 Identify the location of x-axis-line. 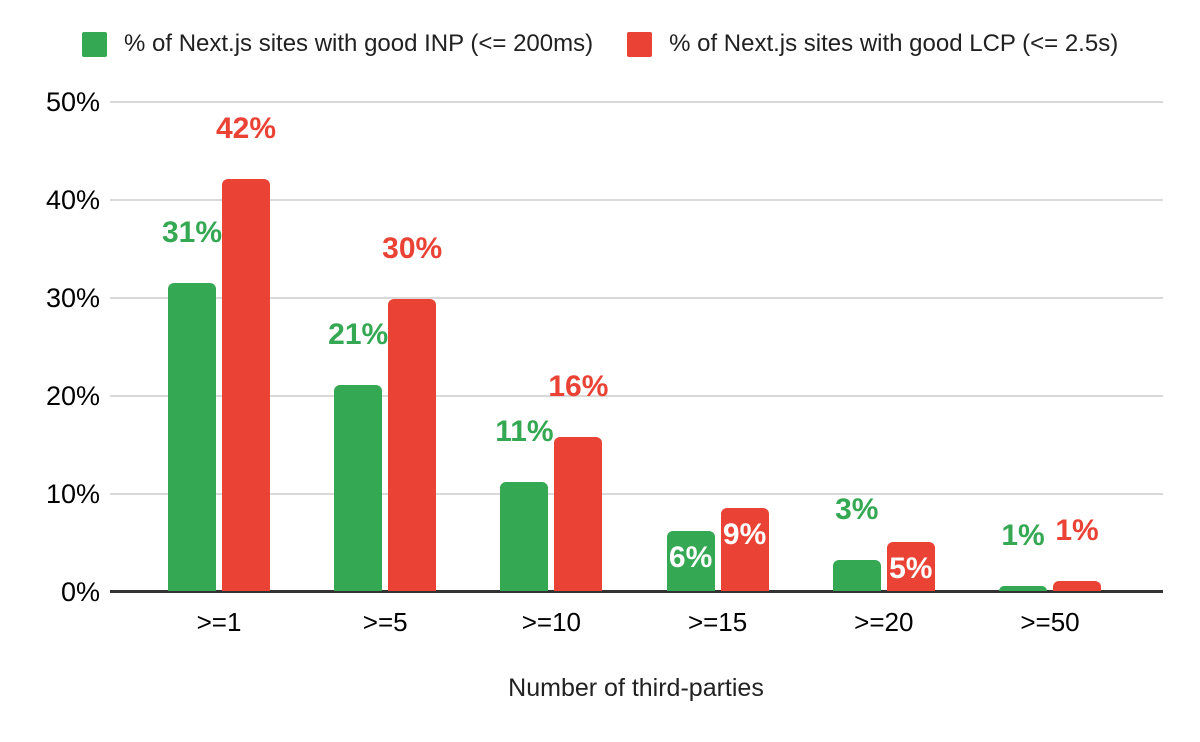
(636, 591).